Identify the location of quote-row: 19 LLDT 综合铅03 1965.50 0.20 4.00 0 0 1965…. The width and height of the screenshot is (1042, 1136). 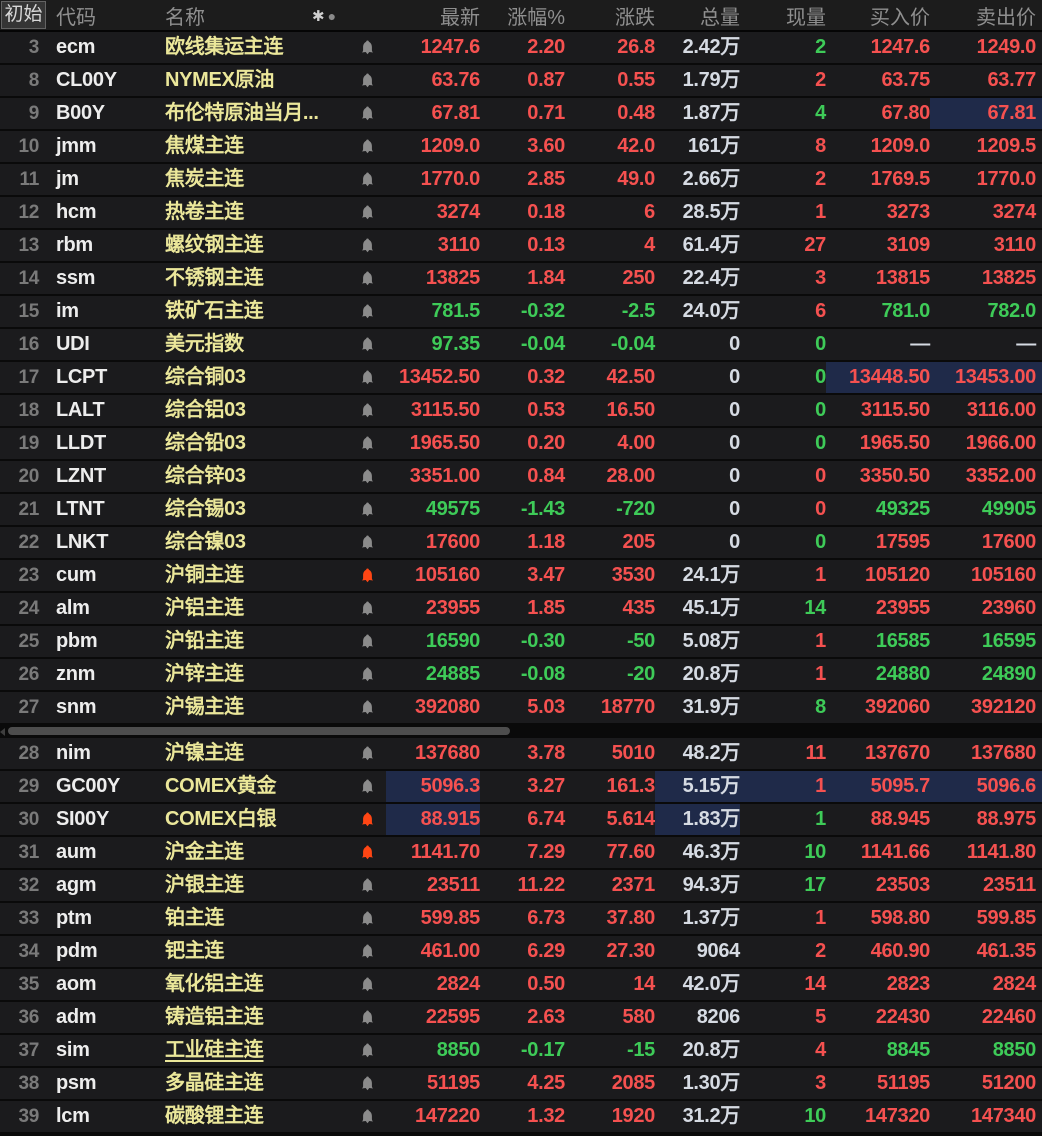
(521, 443).